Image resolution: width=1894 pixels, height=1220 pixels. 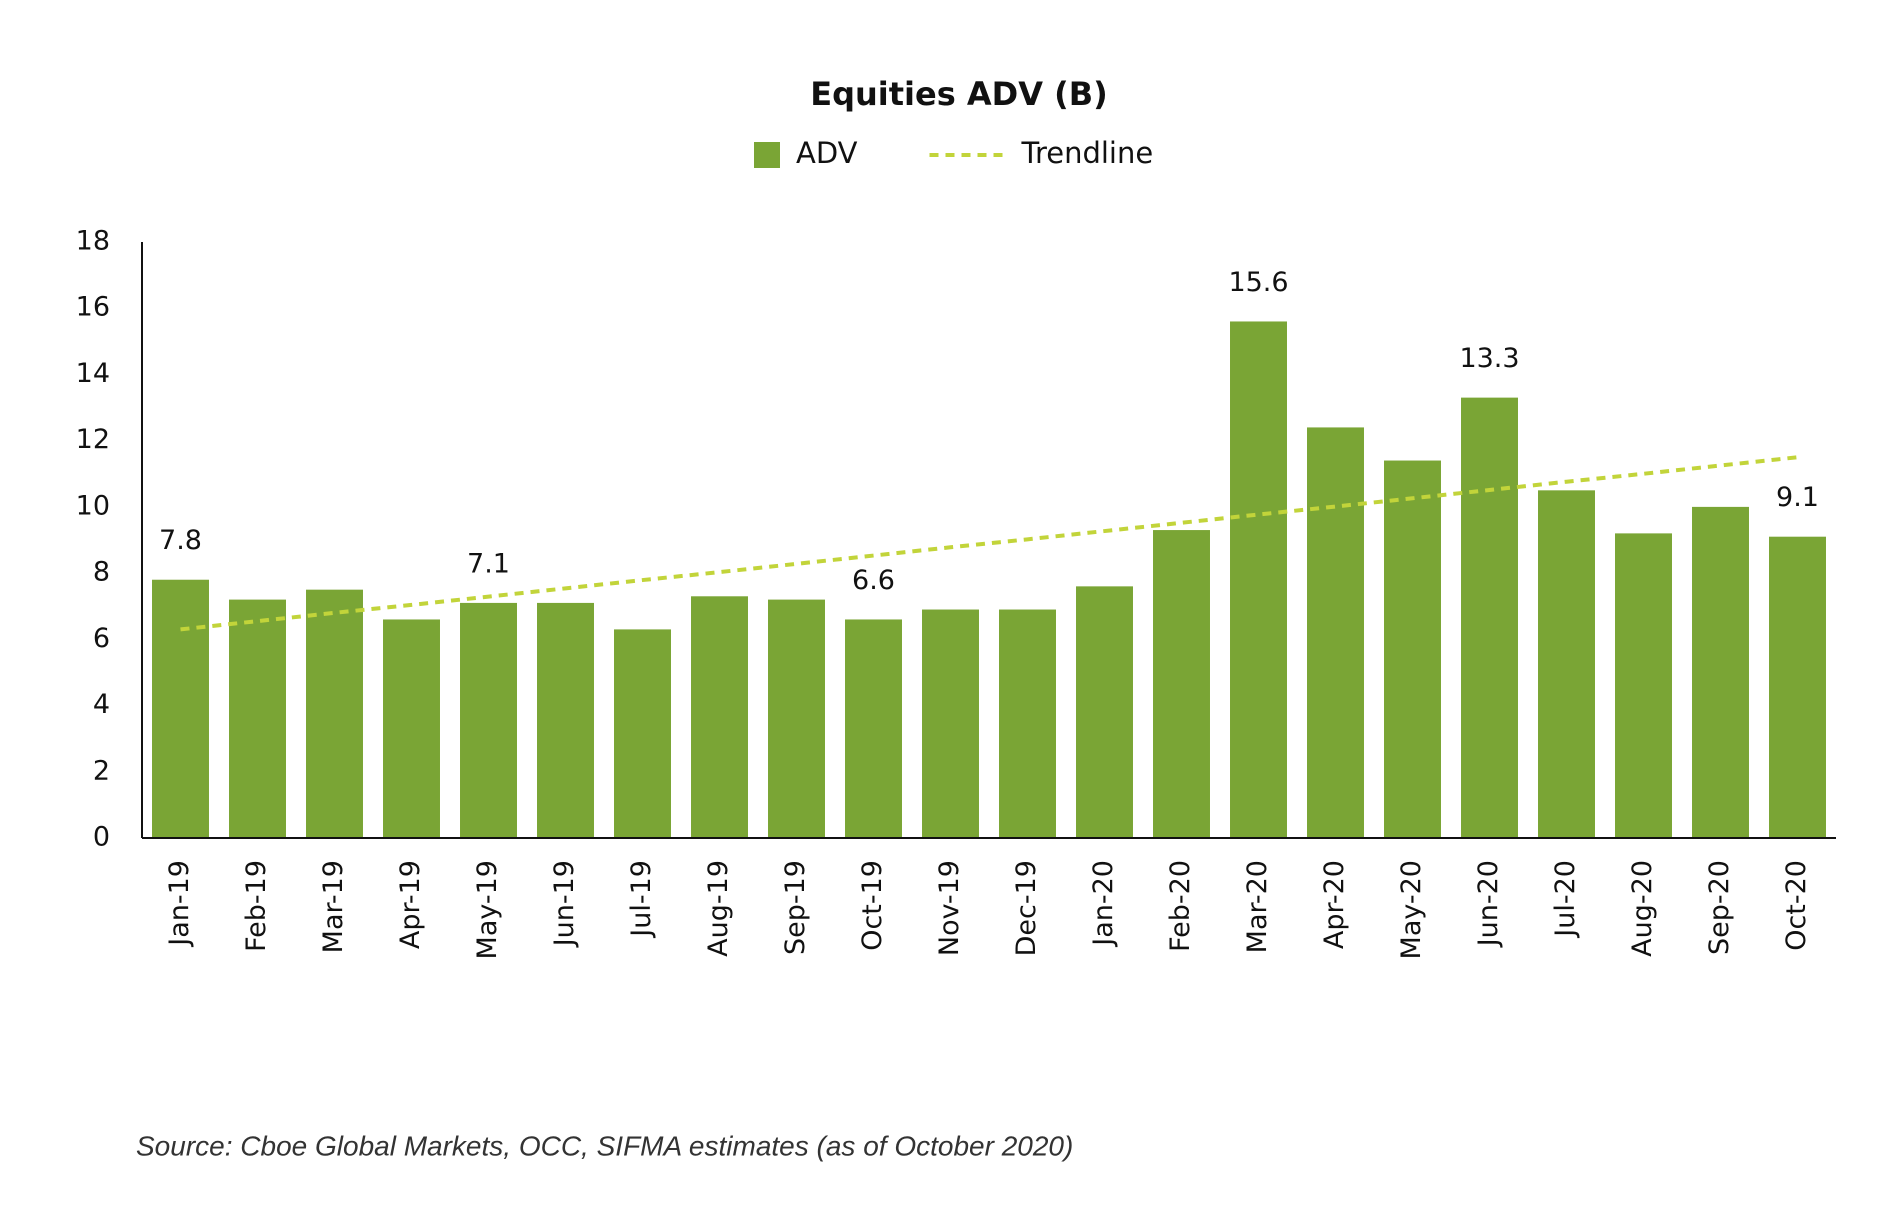 What do you see at coordinates (1797, 497) in the screenshot?
I see `value-label: 9.1` at bounding box center [1797, 497].